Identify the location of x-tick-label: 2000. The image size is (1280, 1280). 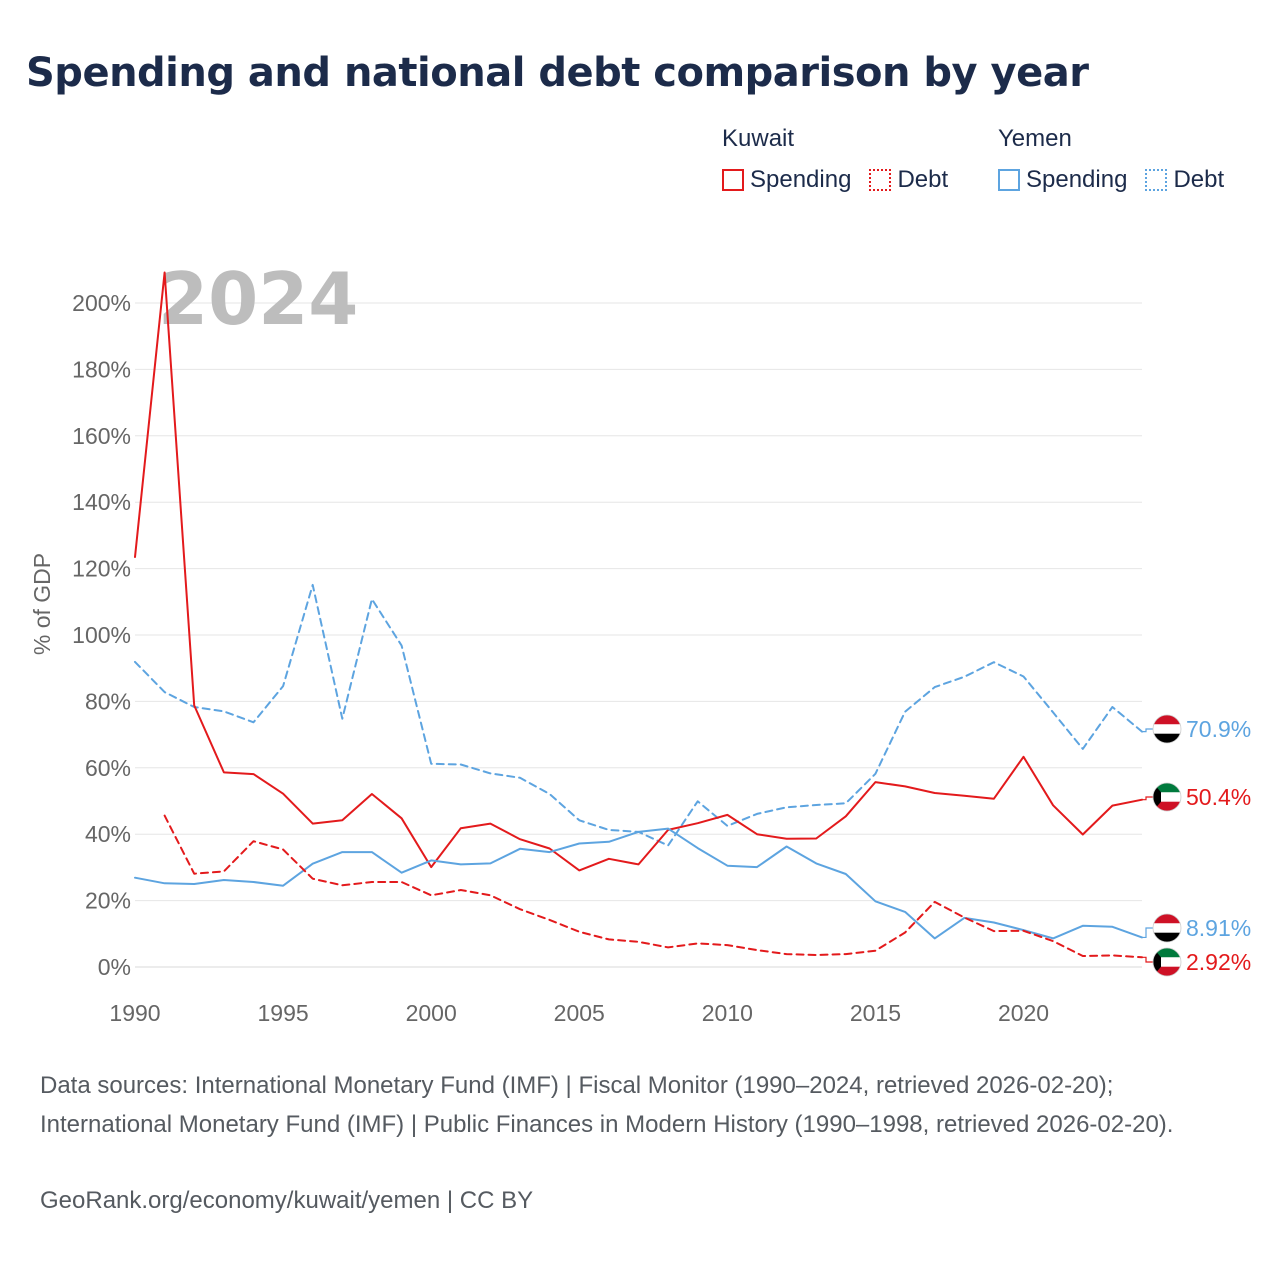
(431, 1013).